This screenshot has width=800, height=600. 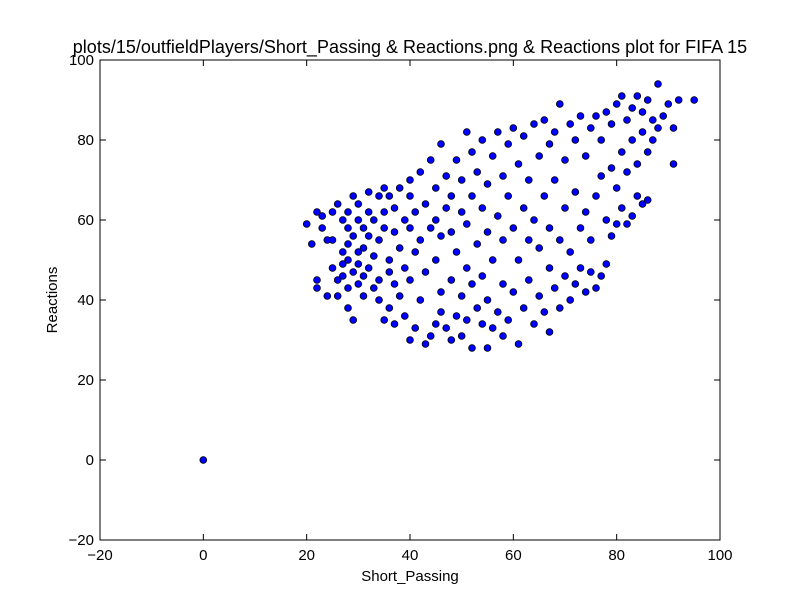 I want to click on y-tick-label: 80, so click(x=85, y=140).